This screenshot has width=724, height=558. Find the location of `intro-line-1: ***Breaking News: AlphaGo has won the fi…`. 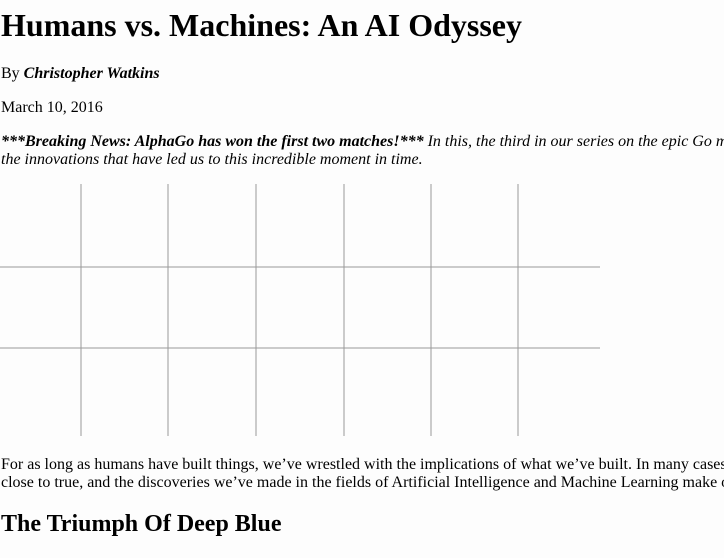

intro-line-1: ***Breaking News: AlphaGo has won the fi… is located at coordinates (362, 142).